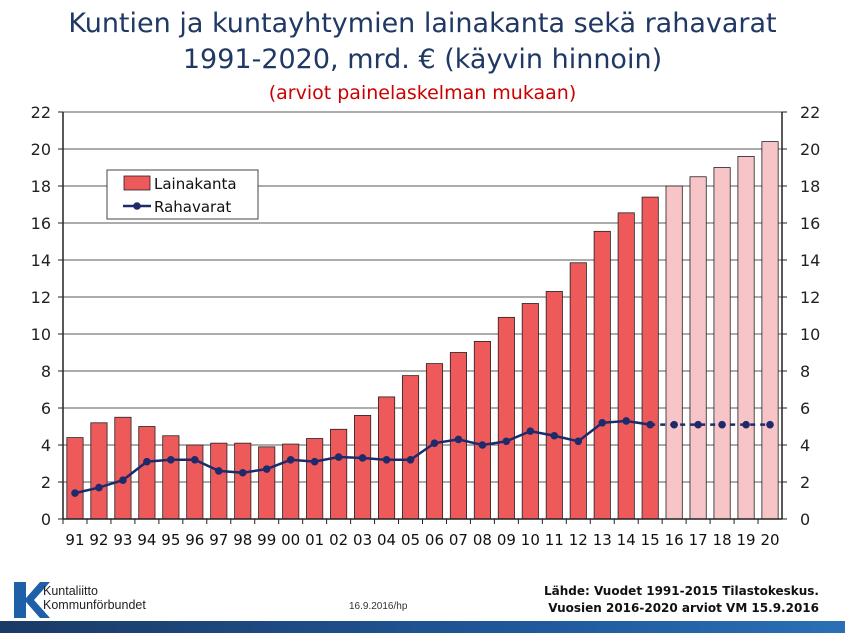 The width and height of the screenshot is (845, 633). I want to click on y-tick-label-left: 20, so click(41, 149).